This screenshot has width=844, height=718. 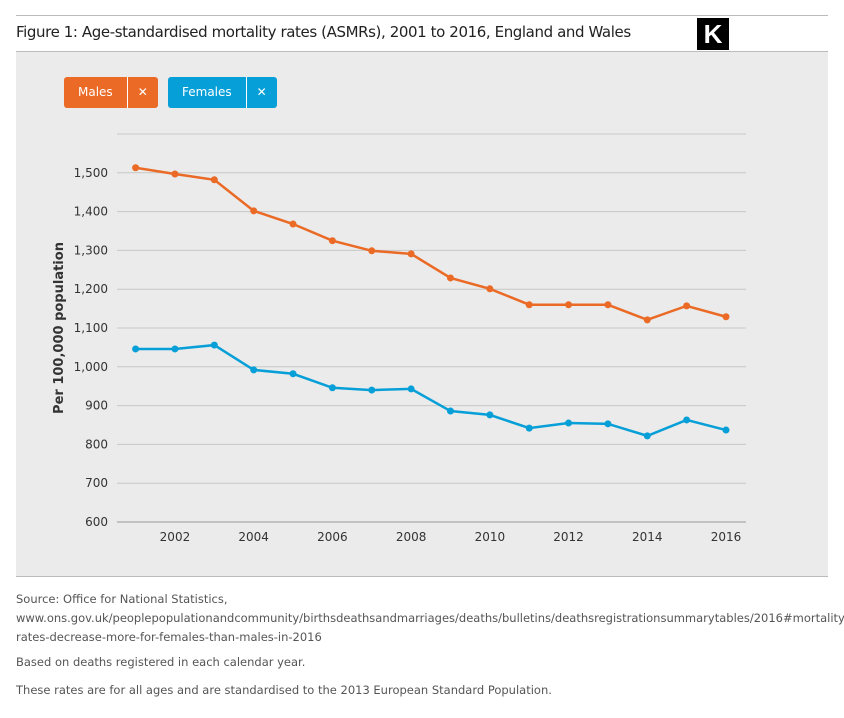 What do you see at coordinates (261, 92) in the screenshot?
I see `remove-females-icon: ✕` at bounding box center [261, 92].